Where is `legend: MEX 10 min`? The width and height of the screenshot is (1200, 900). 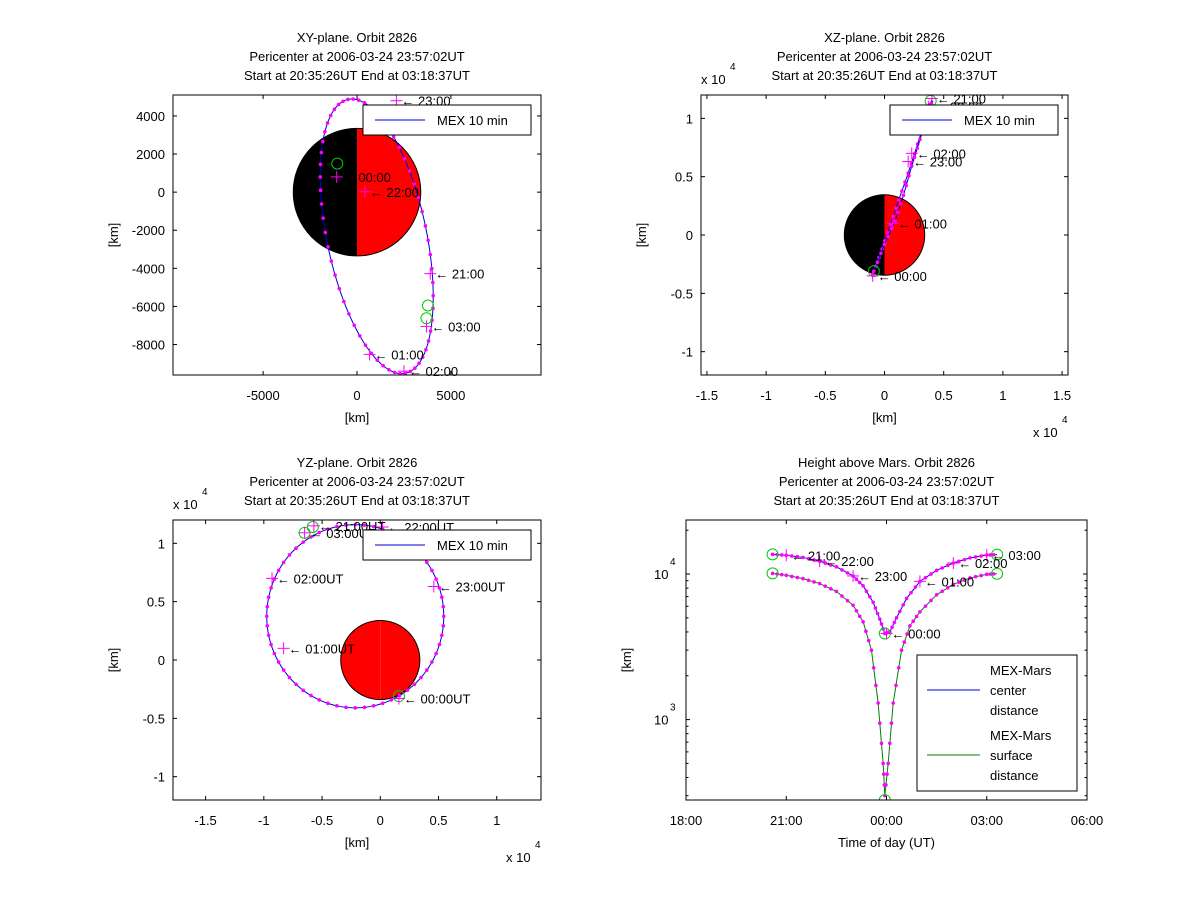 legend: MEX 10 min is located at coordinates (447, 120).